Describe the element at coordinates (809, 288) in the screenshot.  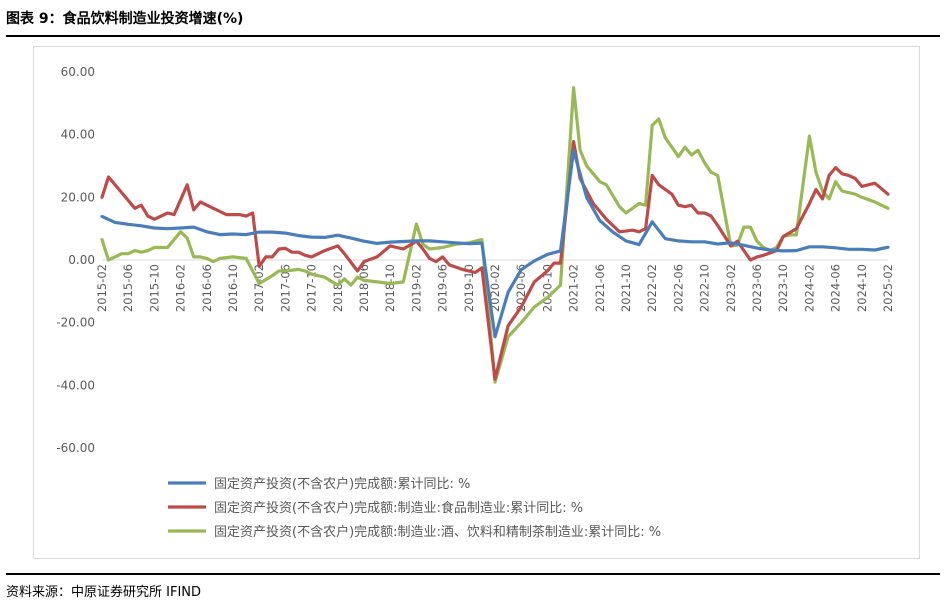
I see `x-tick-label: 2024-02` at that location.